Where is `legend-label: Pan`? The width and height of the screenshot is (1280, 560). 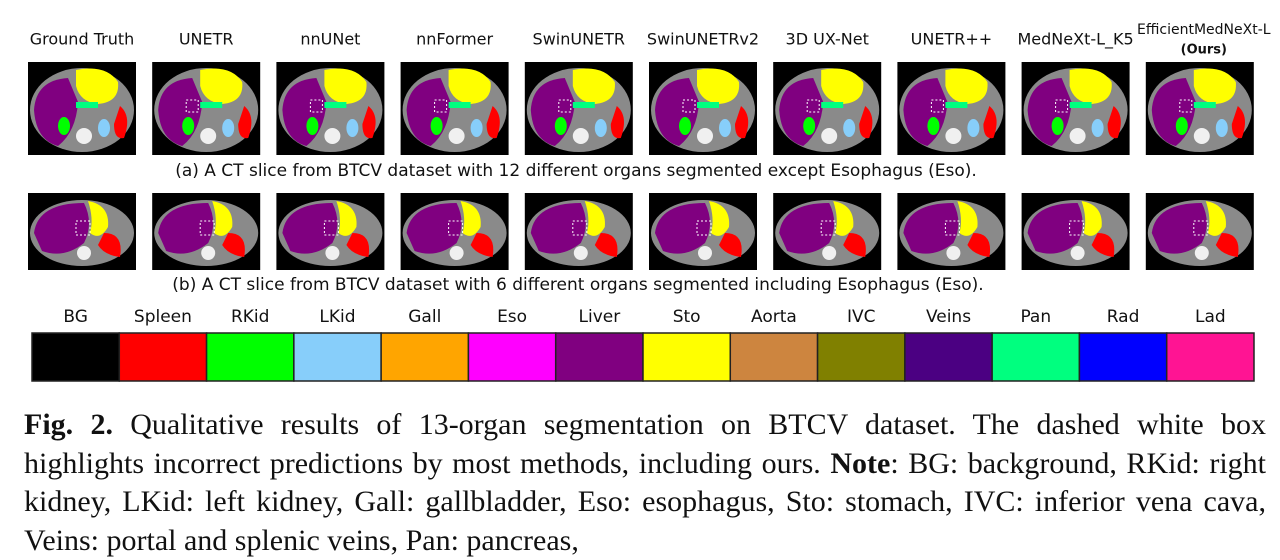
legend-label: Pan is located at coordinates (1035, 317).